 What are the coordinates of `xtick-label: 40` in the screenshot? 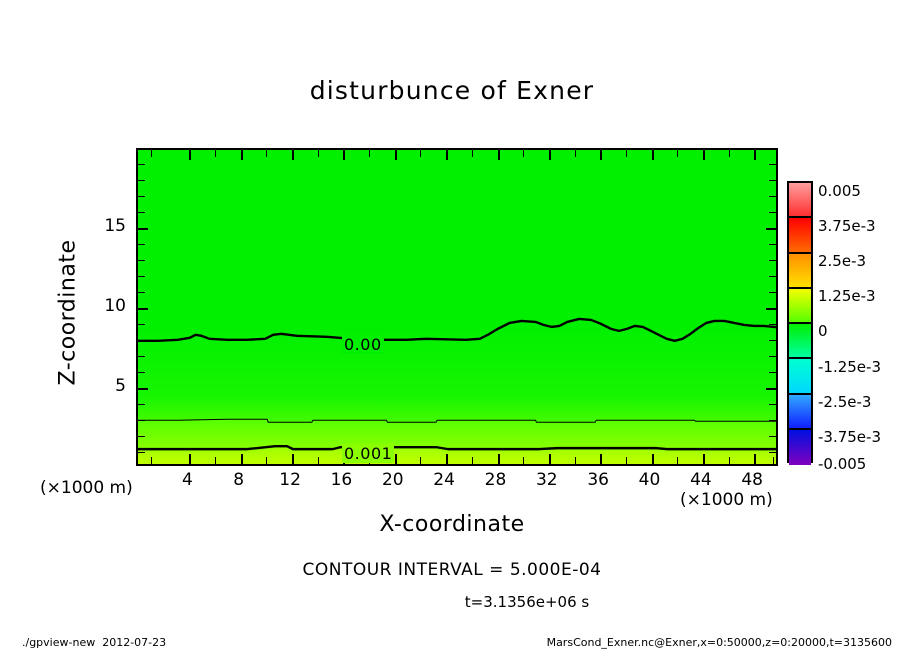 It's located at (649, 480).